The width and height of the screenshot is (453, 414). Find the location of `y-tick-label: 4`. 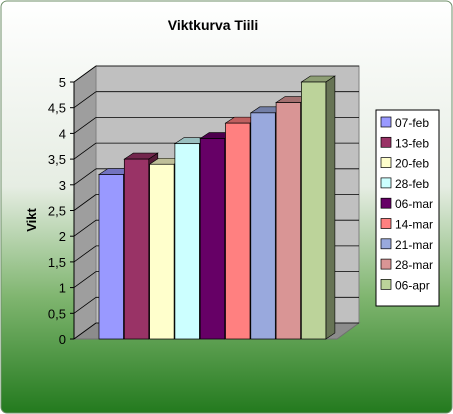

y-tick-label: 4 is located at coordinates (62, 133).